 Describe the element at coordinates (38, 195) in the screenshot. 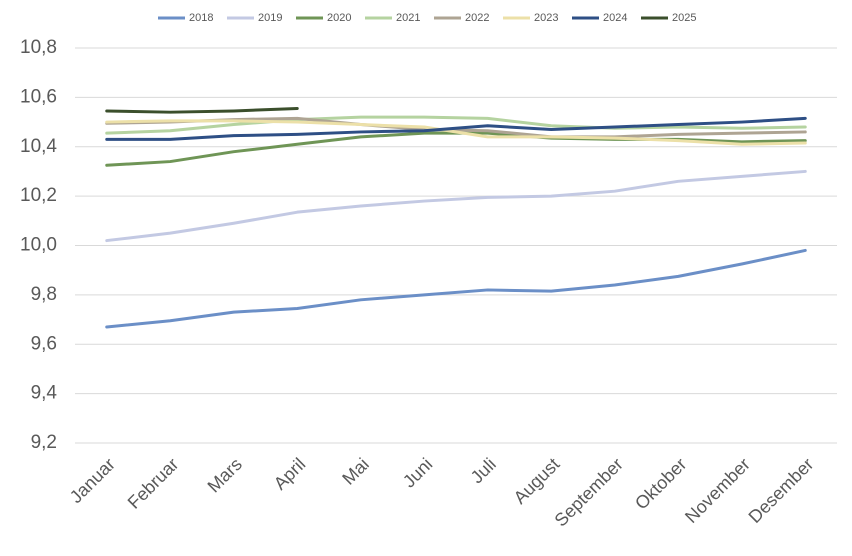

I see `y-tick-label: 10,2` at that location.